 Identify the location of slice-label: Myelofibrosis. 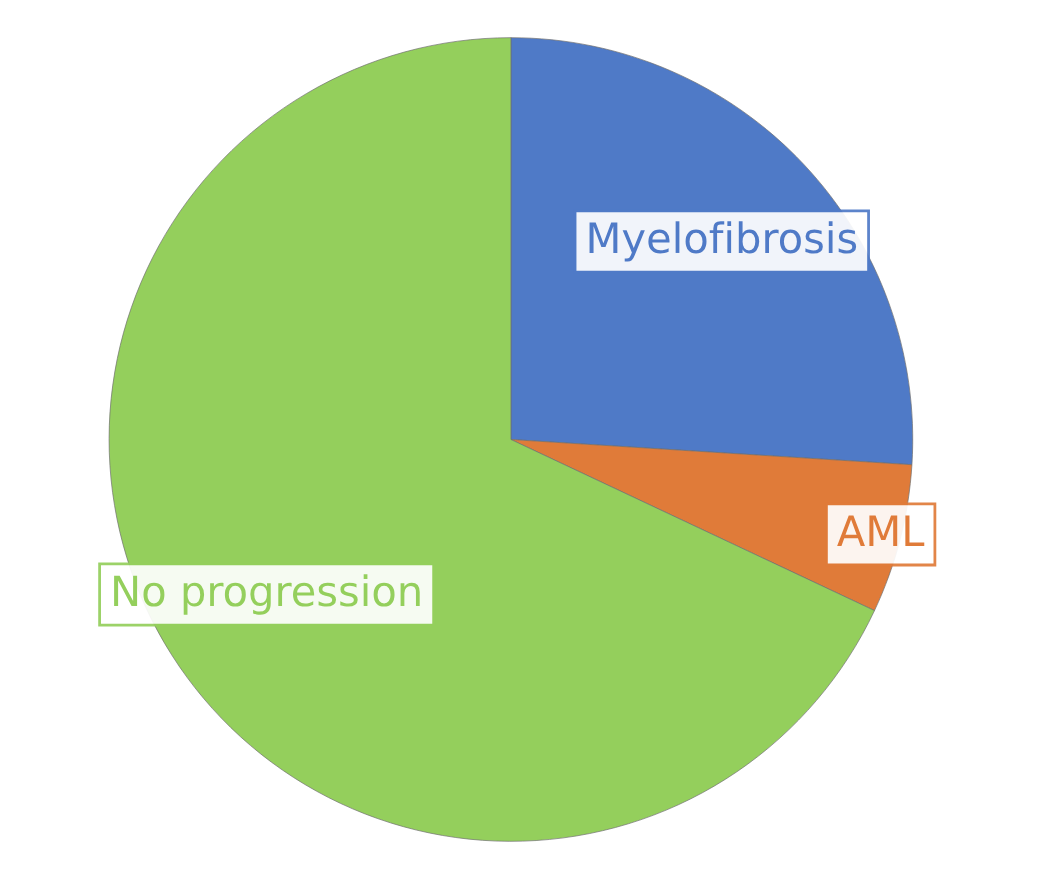
(723, 241).